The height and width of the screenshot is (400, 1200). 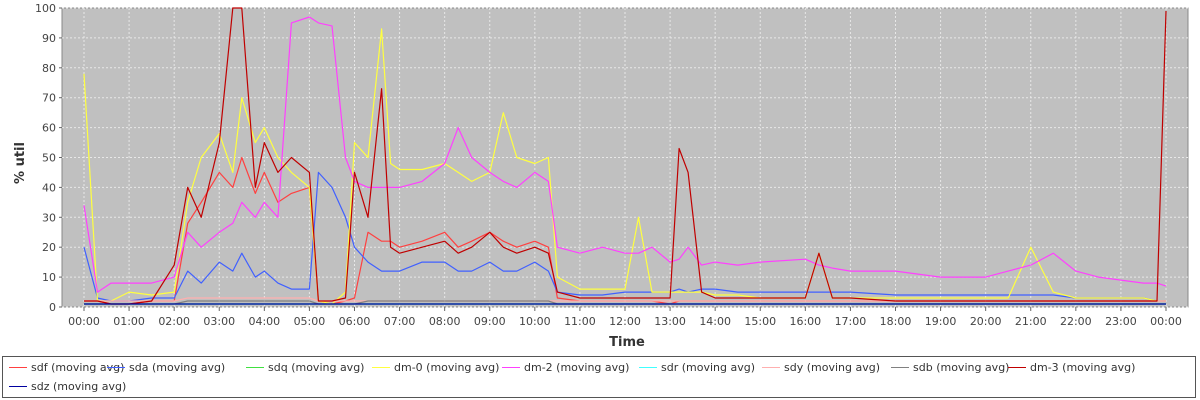 I want to click on x-tick-label: 16:00, so click(x=805, y=321).